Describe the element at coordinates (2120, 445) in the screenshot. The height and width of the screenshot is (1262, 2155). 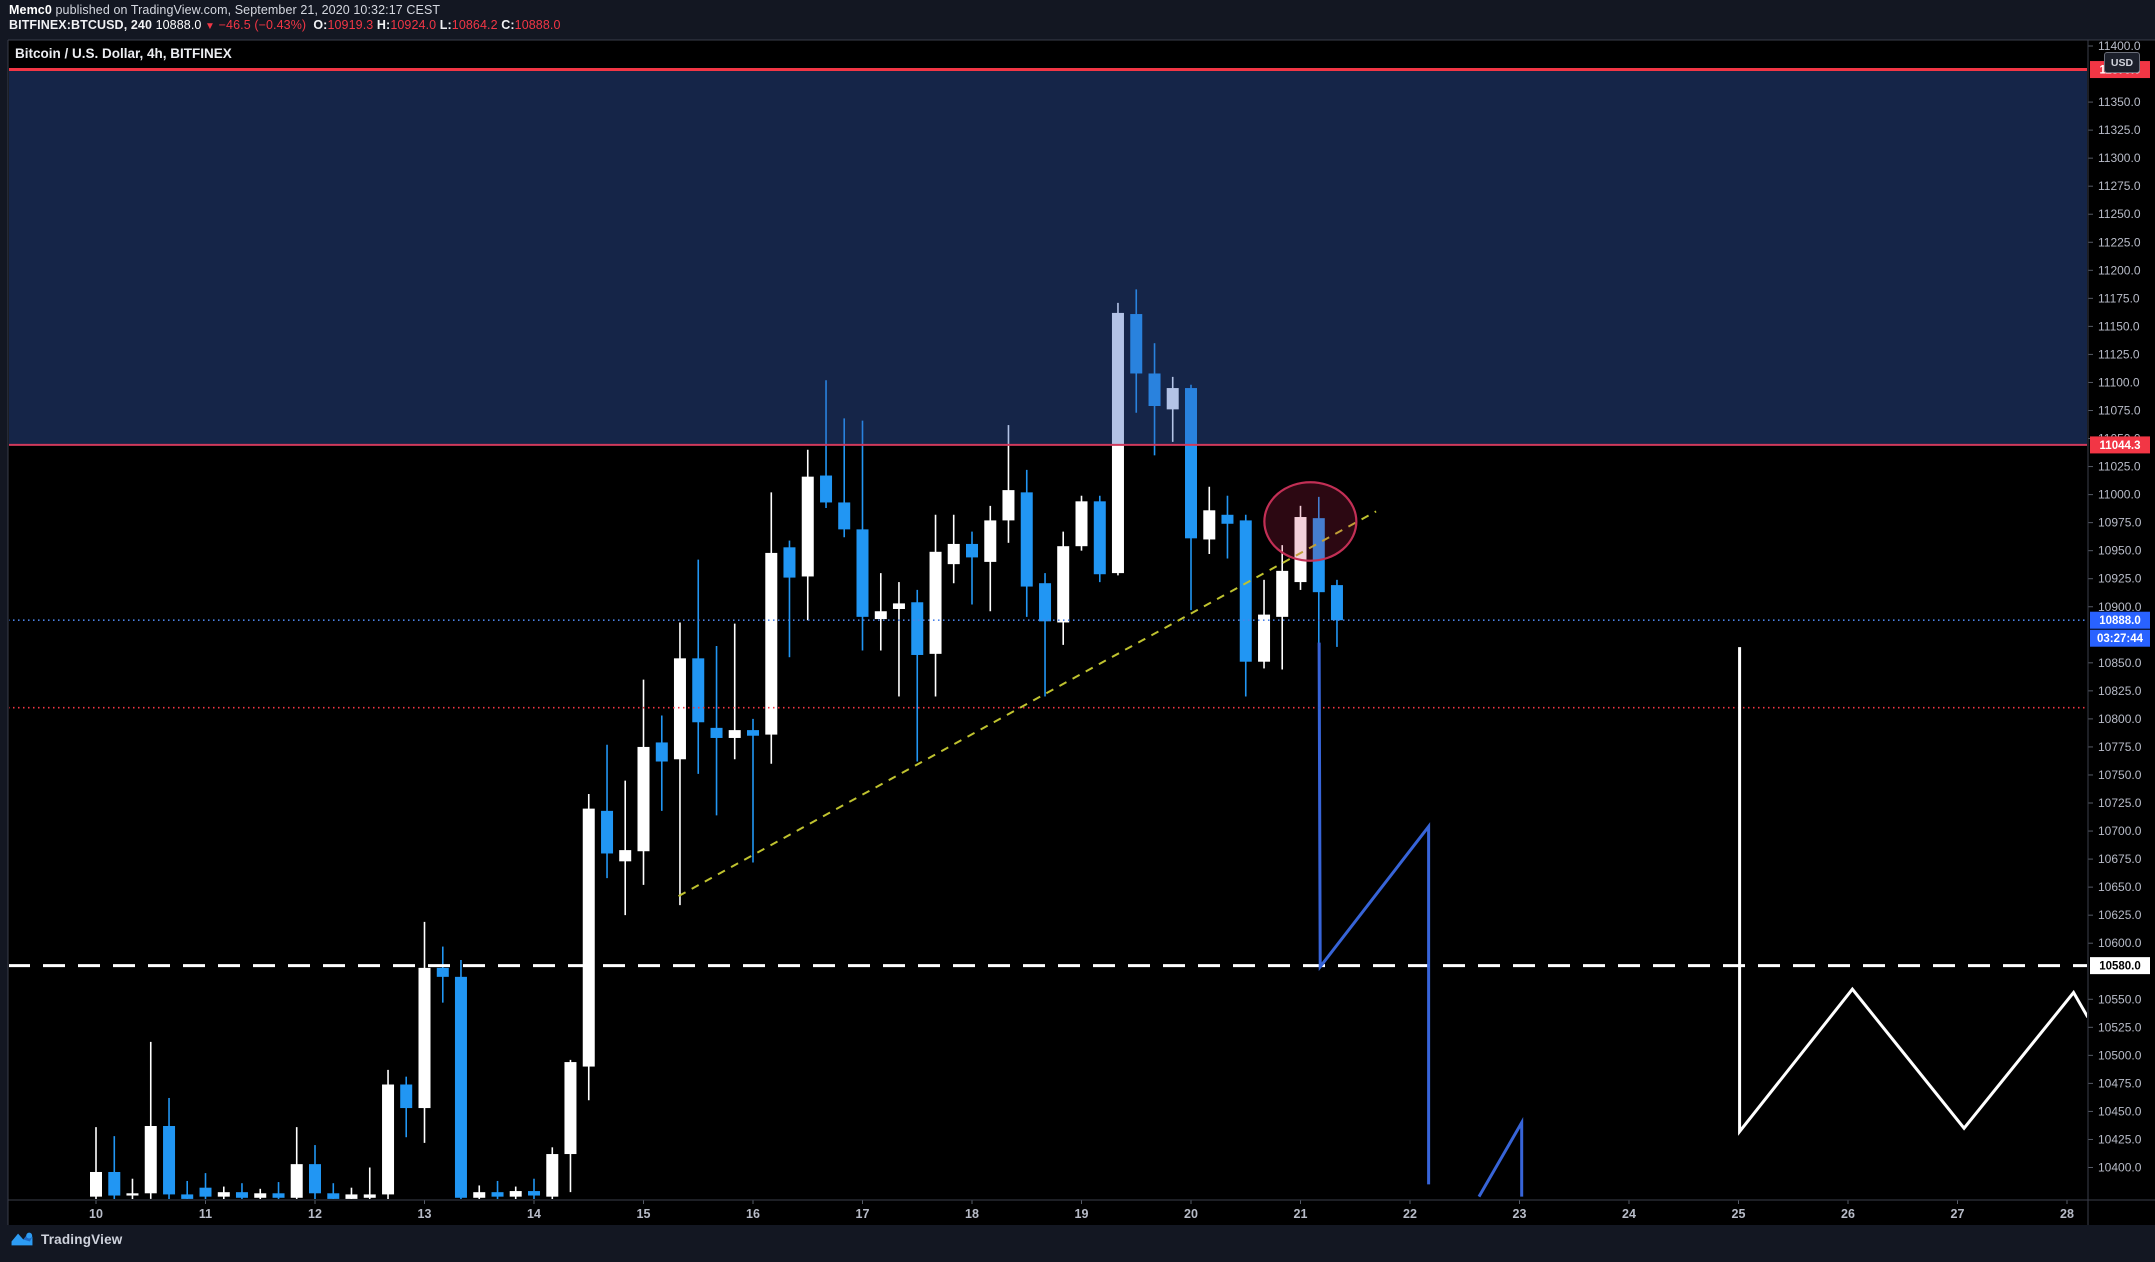
I see `price-label-bg` at that location.